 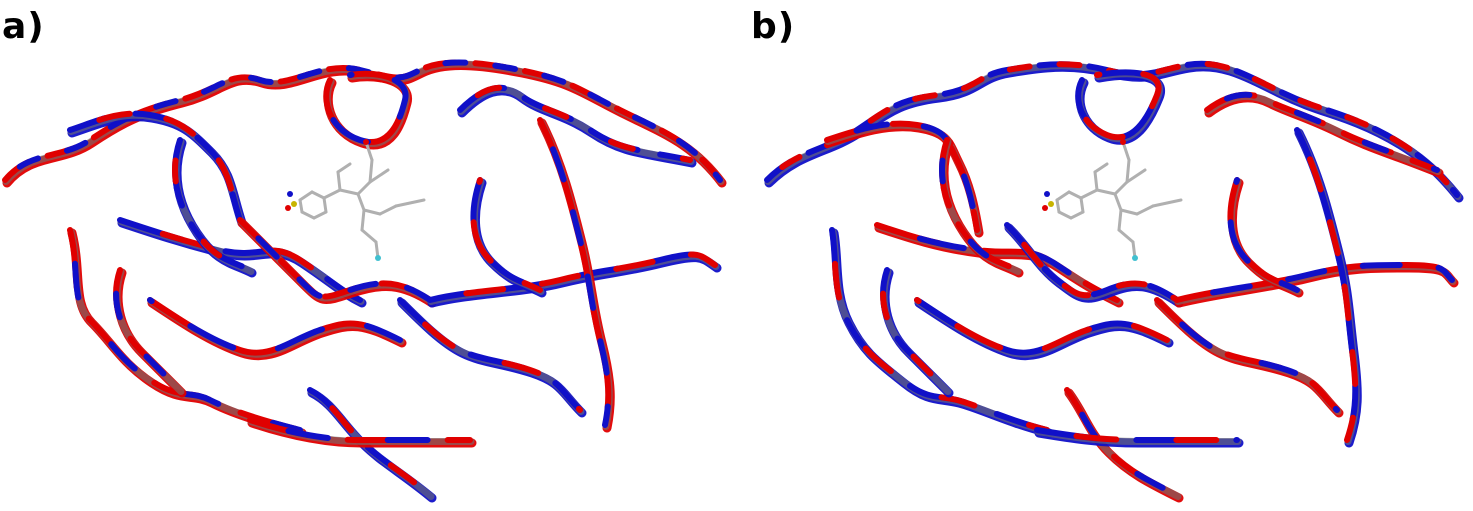 I want to click on panel-label-a: a), so click(x=23, y=26).